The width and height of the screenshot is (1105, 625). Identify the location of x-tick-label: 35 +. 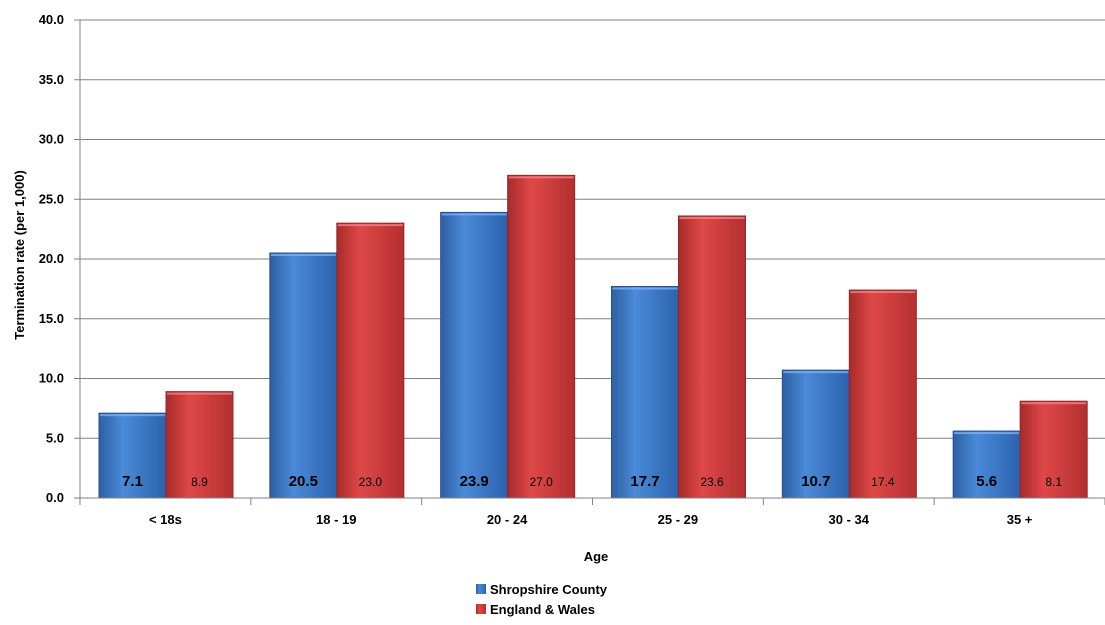
(1020, 519).